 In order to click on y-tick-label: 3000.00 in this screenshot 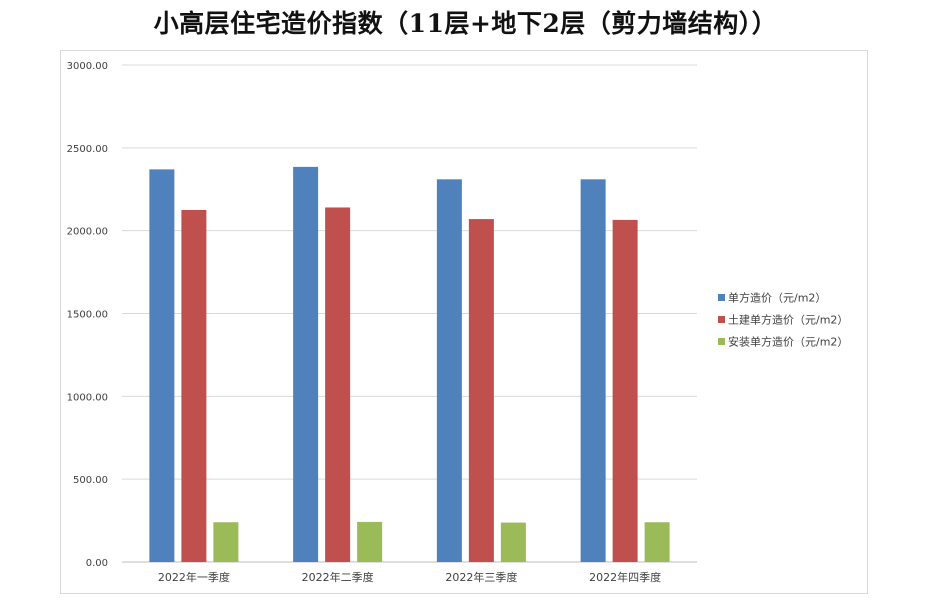, I will do `click(87, 66)`.